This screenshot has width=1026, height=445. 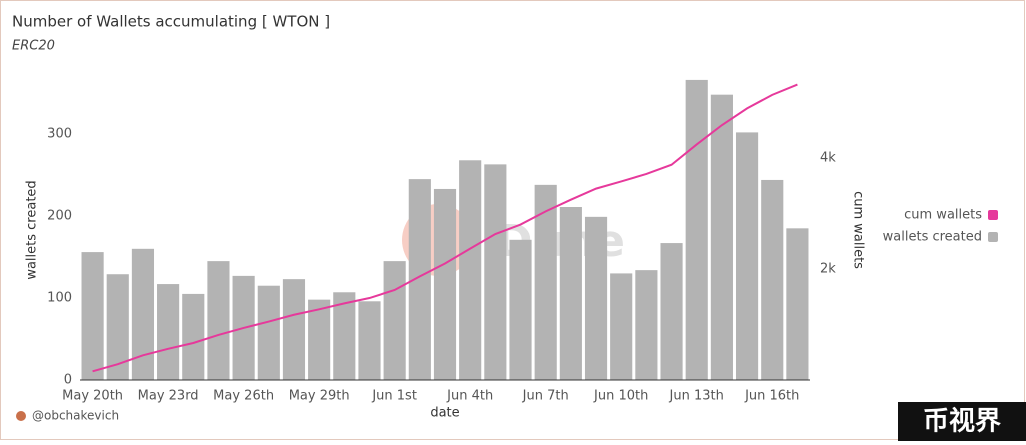 What do you see at coordinates (545, 396) in the screenshot?
I see `x-tick-label: Jun 7th` at bounding box center [545, 396].